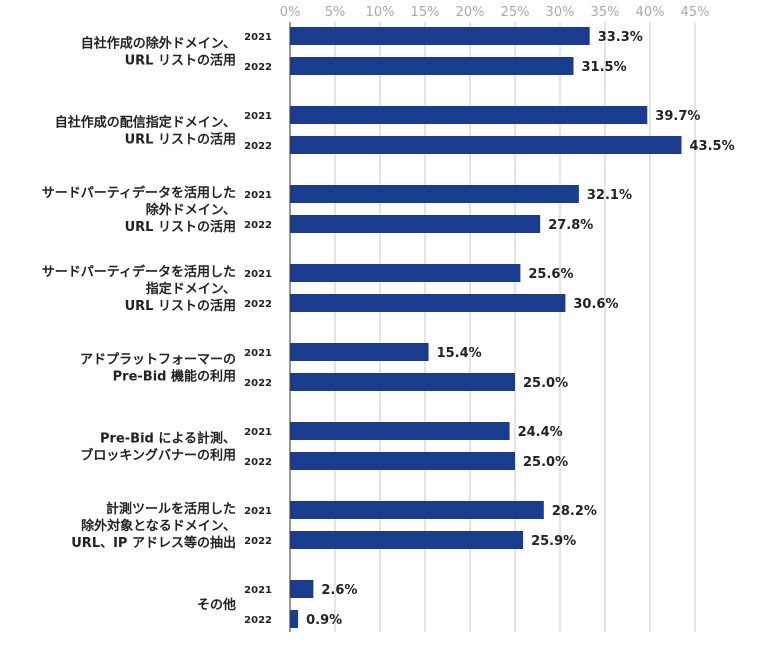  Describe the element at coordinates (339, 590) in the screenshot. I see `value-label: 2.6%` at that location.